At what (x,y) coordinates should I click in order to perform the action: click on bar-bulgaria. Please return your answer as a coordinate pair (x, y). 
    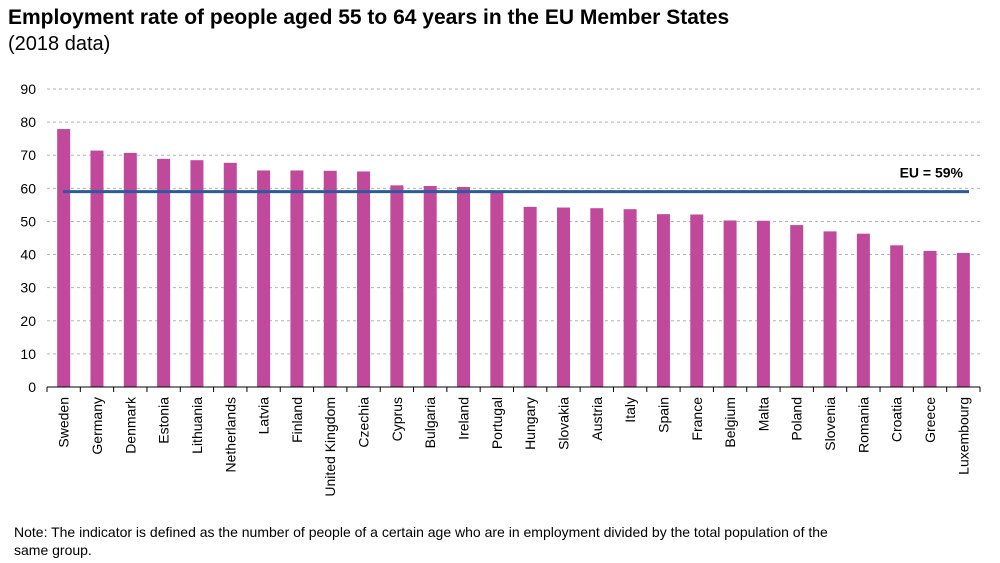
    Looking at the image, I should click on (430, 286).